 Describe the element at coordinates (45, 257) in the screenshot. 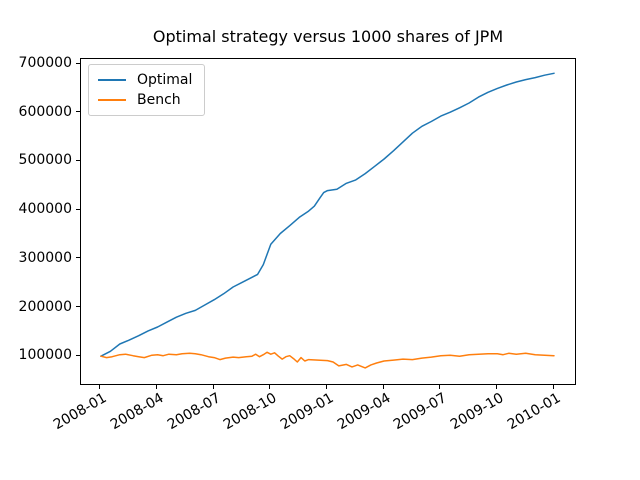

I see `y-tick-label: 300000` at that location.